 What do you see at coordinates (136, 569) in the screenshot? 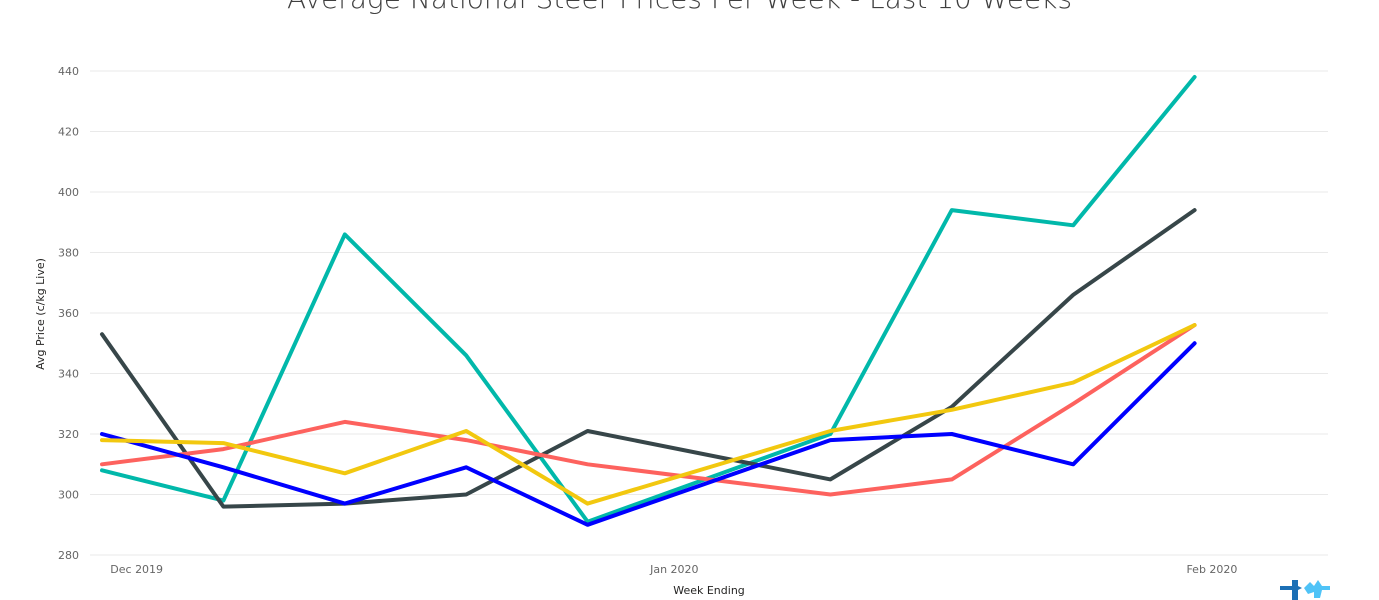
I see `x-tick-label: Dec 2019` at bounding box center [136, 569].